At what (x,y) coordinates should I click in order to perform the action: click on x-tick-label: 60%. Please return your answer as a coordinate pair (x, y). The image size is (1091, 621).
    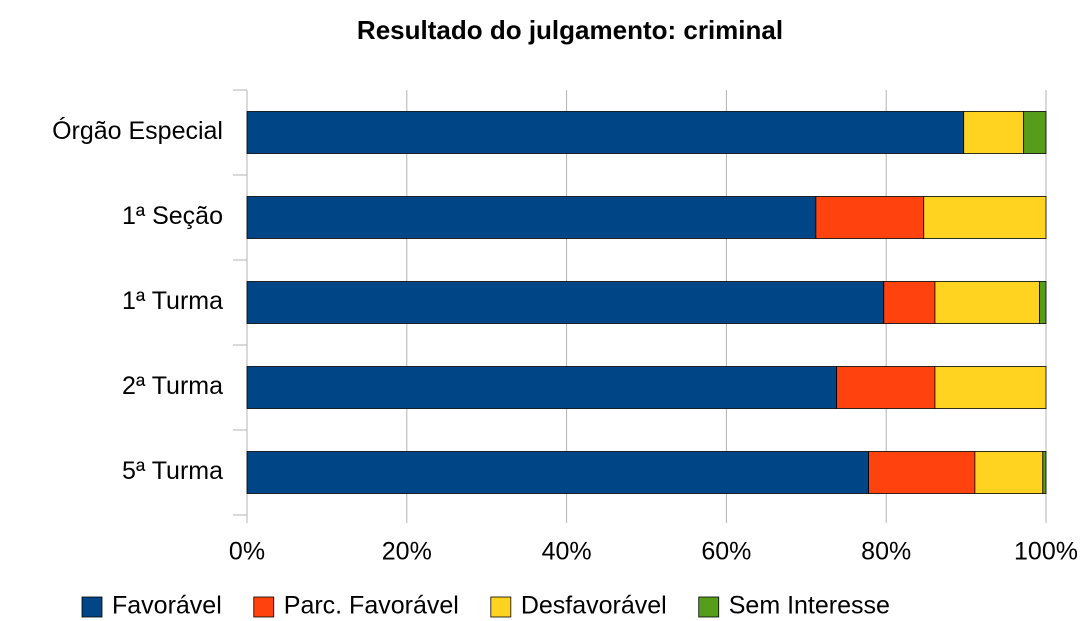
    Looking at the image, I should click on (726, 552).